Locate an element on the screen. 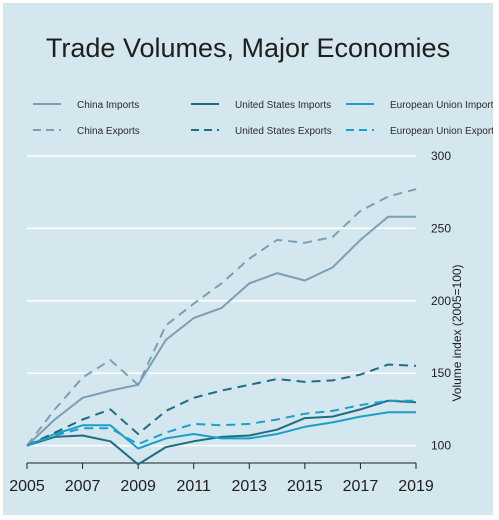  x-tick-label-2017: 2017 is located at coordinates (361, 486).